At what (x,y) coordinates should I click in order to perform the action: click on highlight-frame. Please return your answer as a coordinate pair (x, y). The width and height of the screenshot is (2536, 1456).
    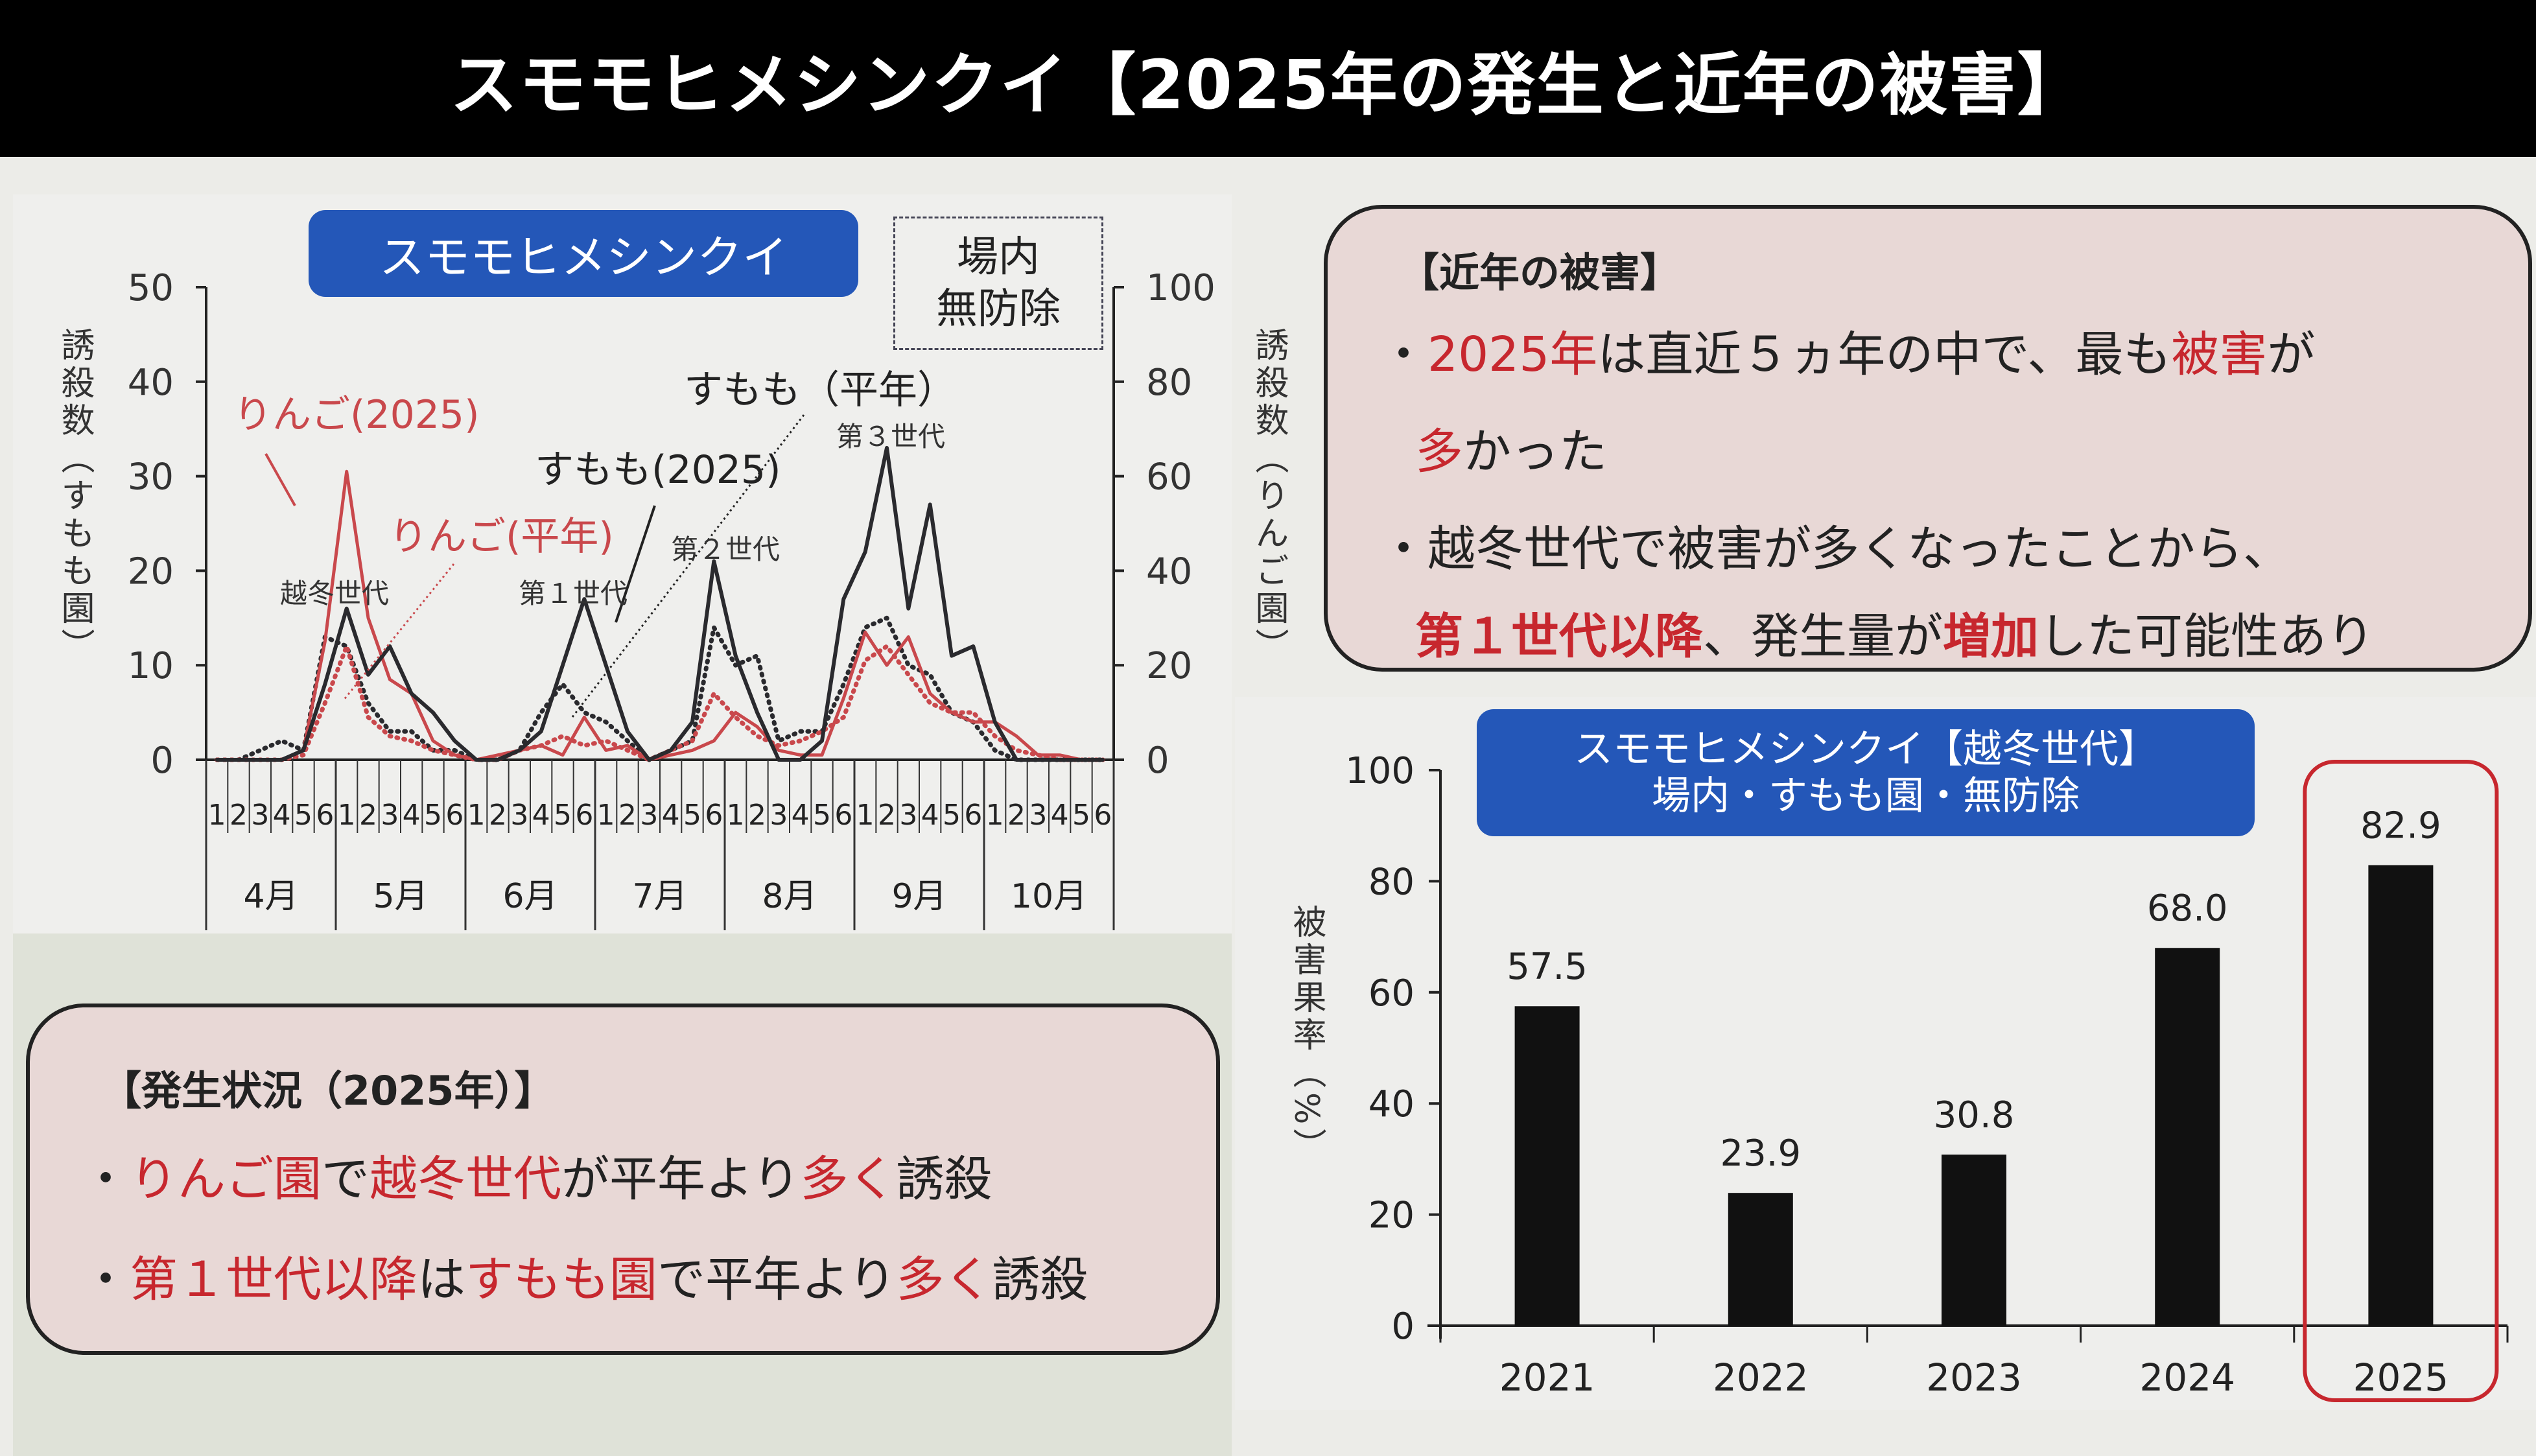
    Looking at the image, I should click on (2401, 1081).